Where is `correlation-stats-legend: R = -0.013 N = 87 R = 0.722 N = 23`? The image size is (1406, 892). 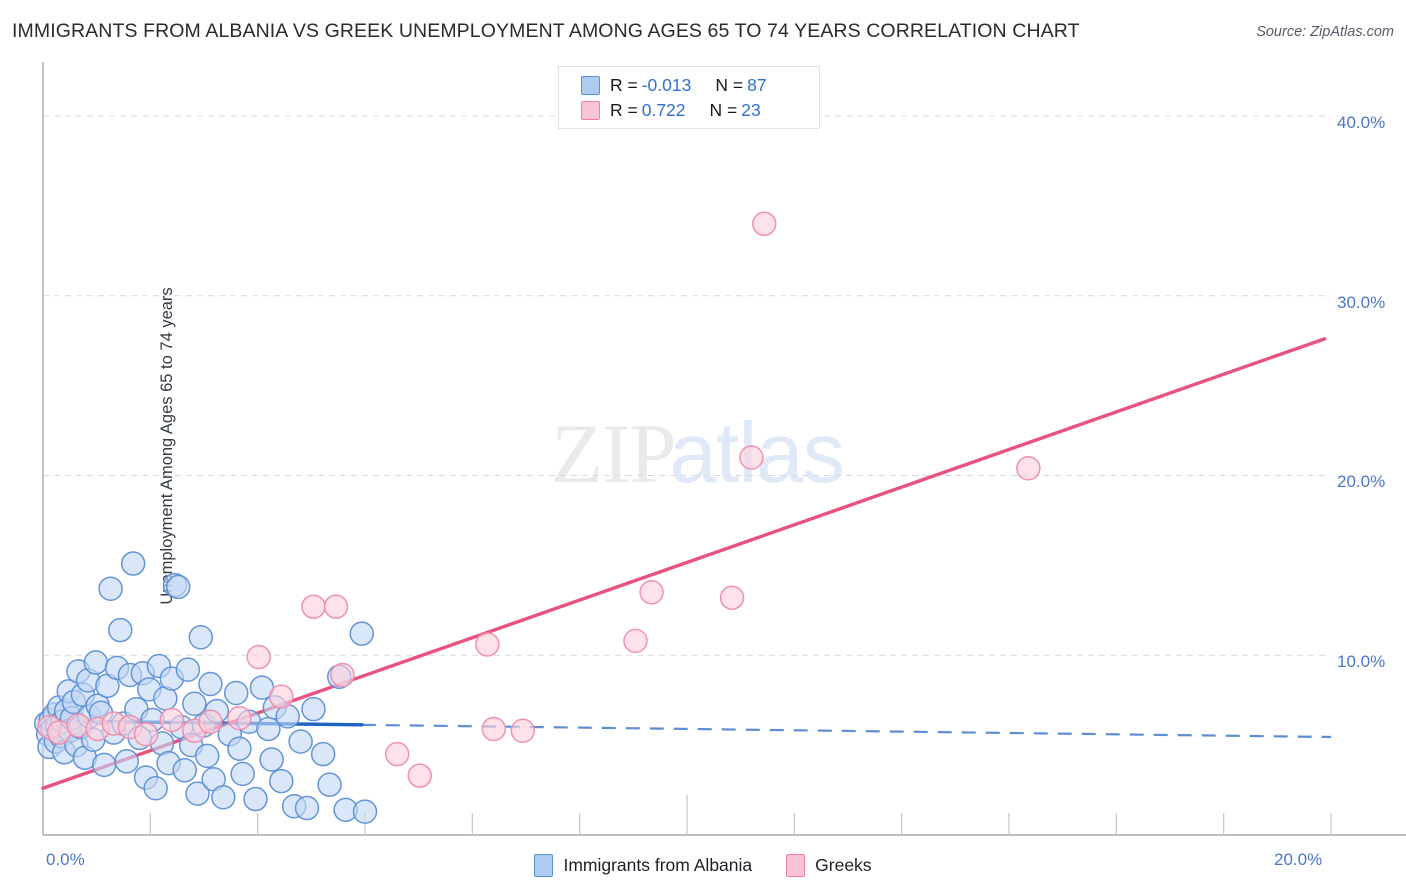 correlation-stats-legend: R = -0.013 N = 87 R = 0.722 N = 23 is located at coordinates (689, 97).